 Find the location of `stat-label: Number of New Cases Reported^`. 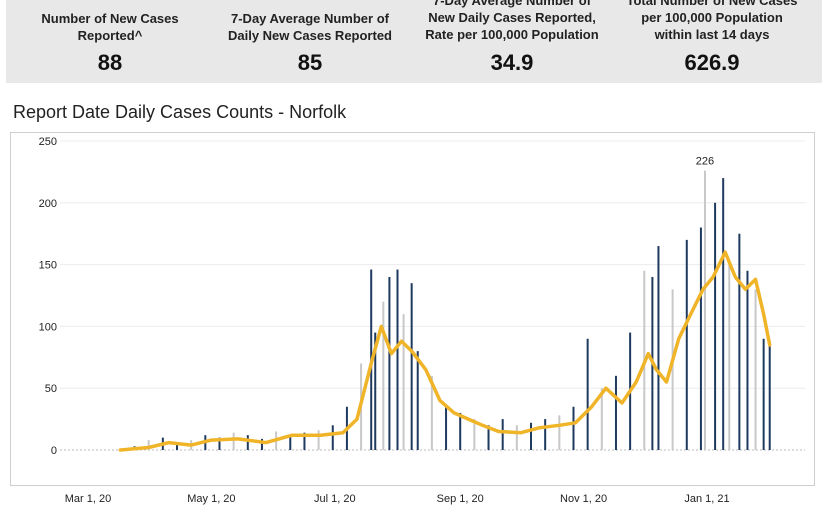

stat-label: Number of New Cases Reported^ is located at coordinates (110, 27).